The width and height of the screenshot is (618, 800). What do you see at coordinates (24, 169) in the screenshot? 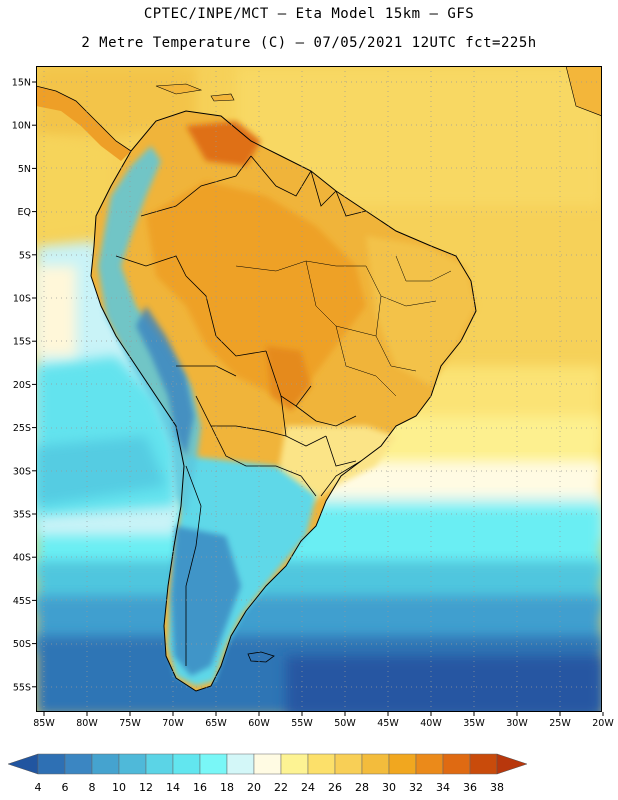
I see `lat-tick-label: 5N` at bounding box center [24, 169].